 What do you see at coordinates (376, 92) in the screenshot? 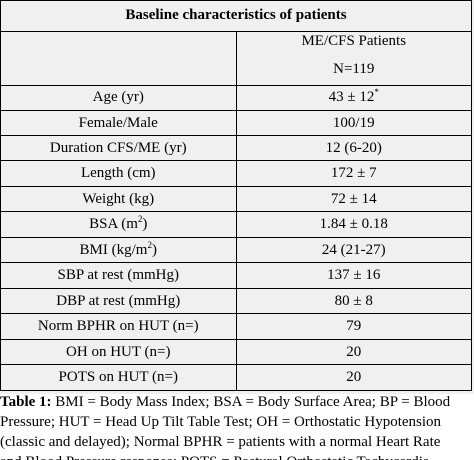
I see `significance-marker: *` at bounding box center [376, 92].